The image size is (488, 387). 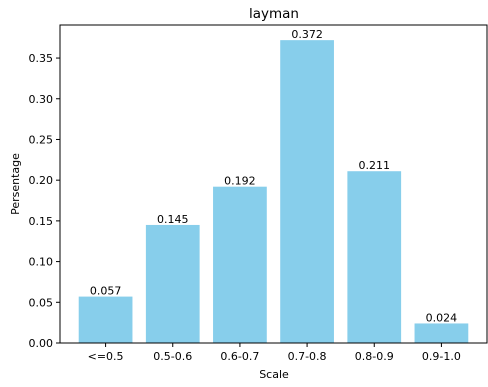 What do you see at coordinates (106, 291) in the screenshot?
I see `data-label-0: 0.057` at bounding box center [106, 291].